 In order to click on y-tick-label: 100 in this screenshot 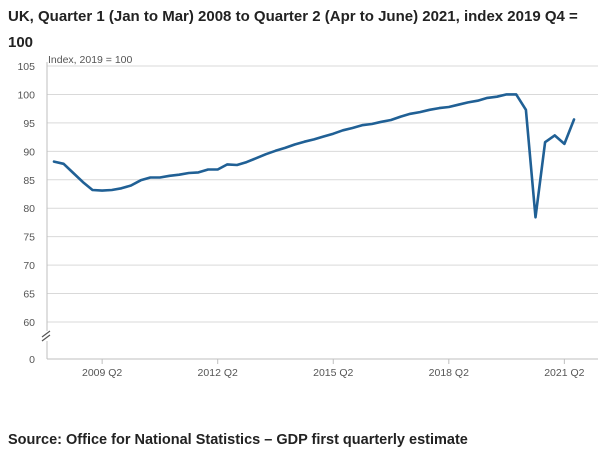, I will do `click(26, 95)`.